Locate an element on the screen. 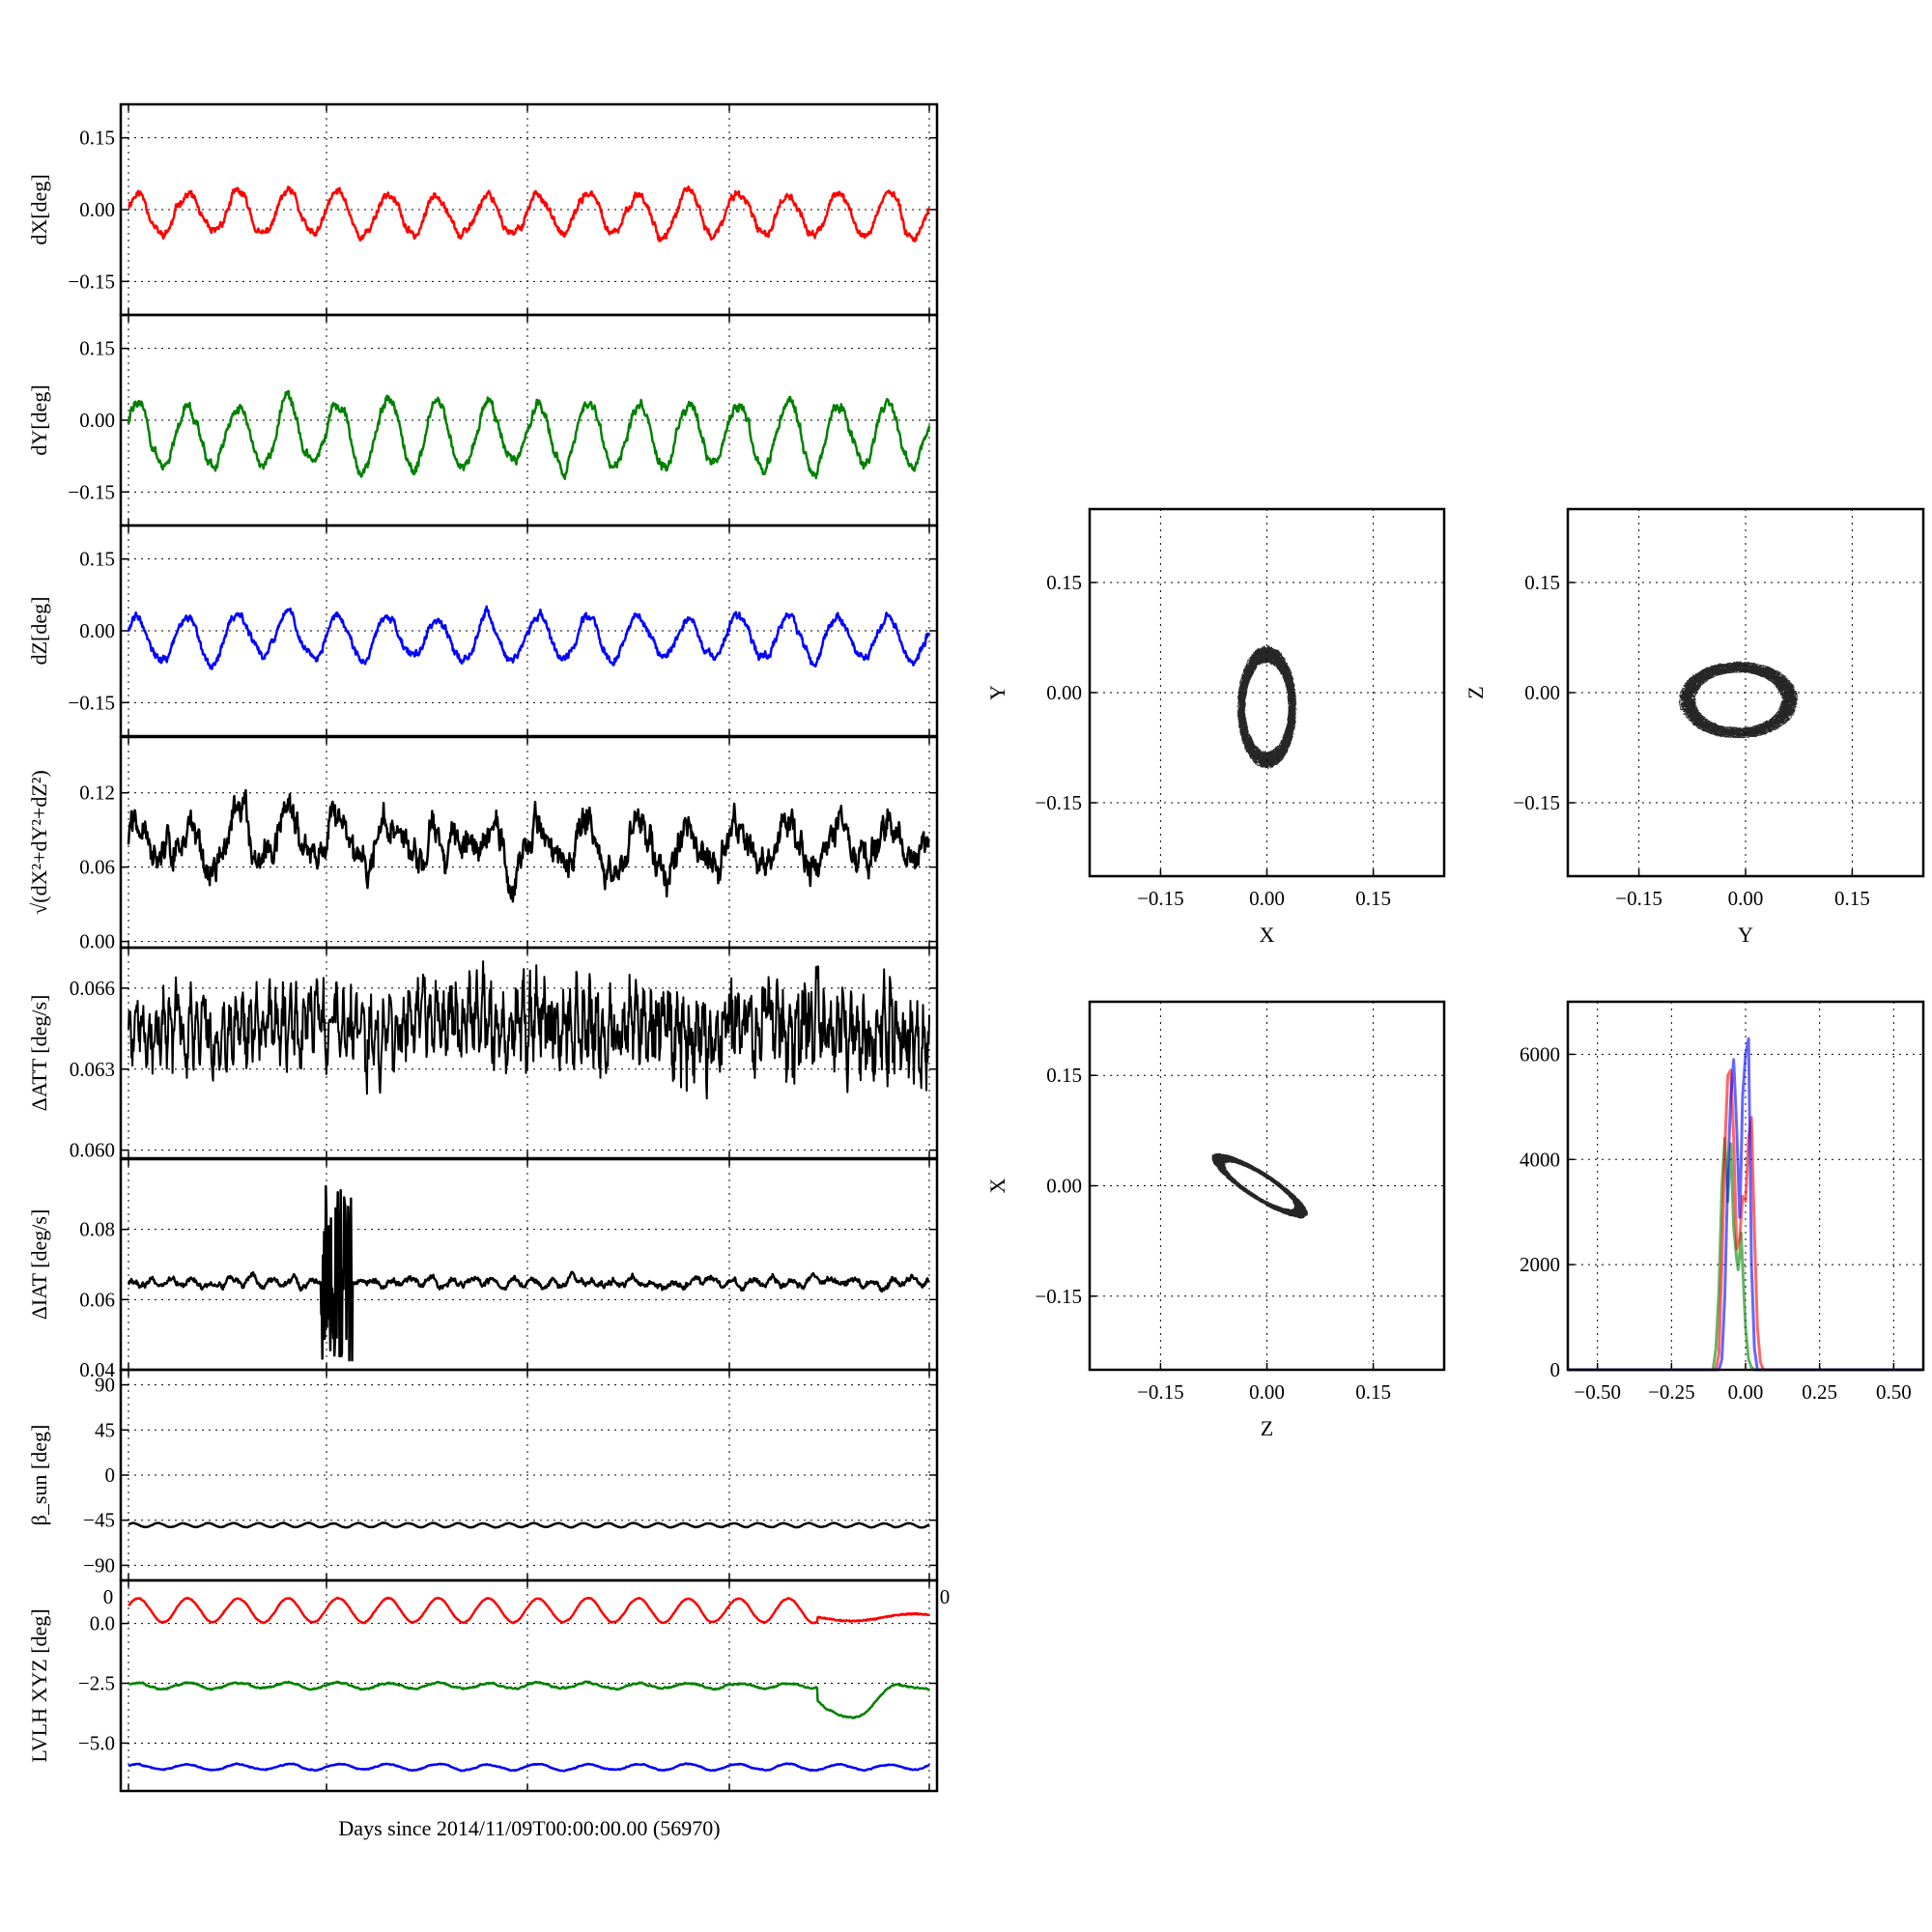  ylabel: dY[deg] is located at coordinates (39, 419).